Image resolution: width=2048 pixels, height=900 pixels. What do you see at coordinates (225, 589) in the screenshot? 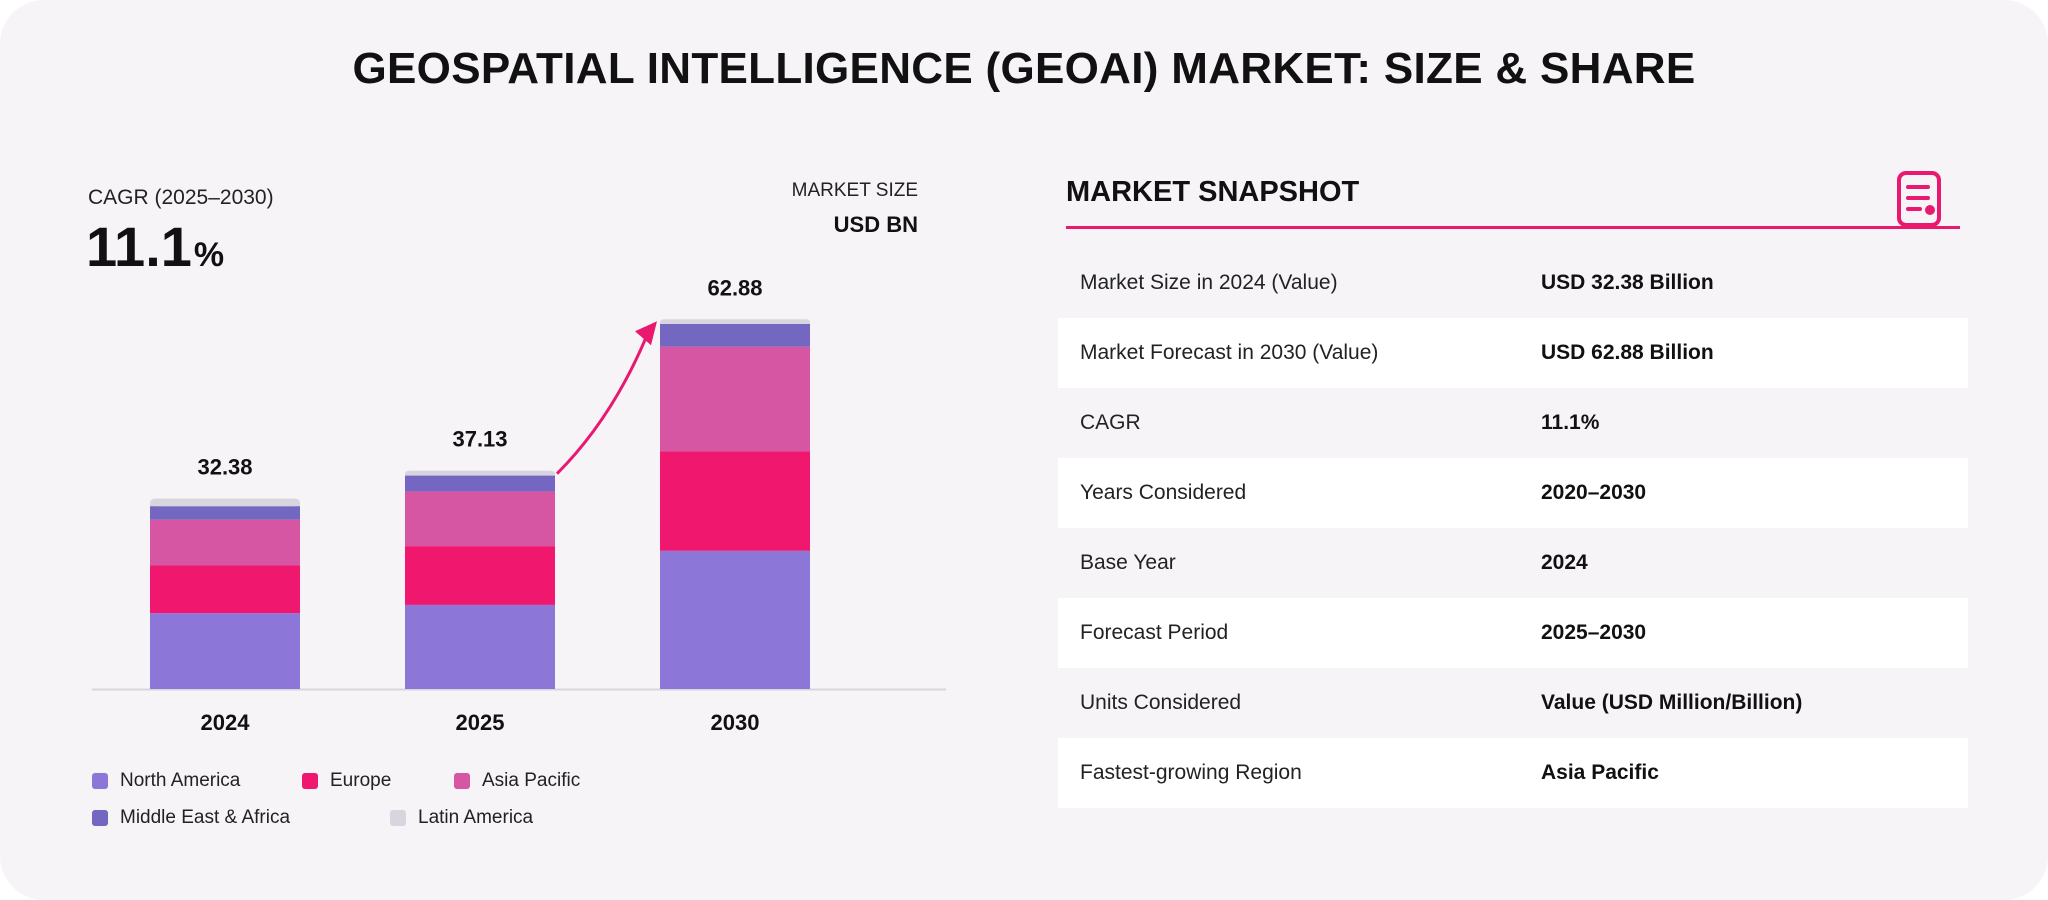
I see `bar-segment-europe-2024` at bounding box center [225, 589].